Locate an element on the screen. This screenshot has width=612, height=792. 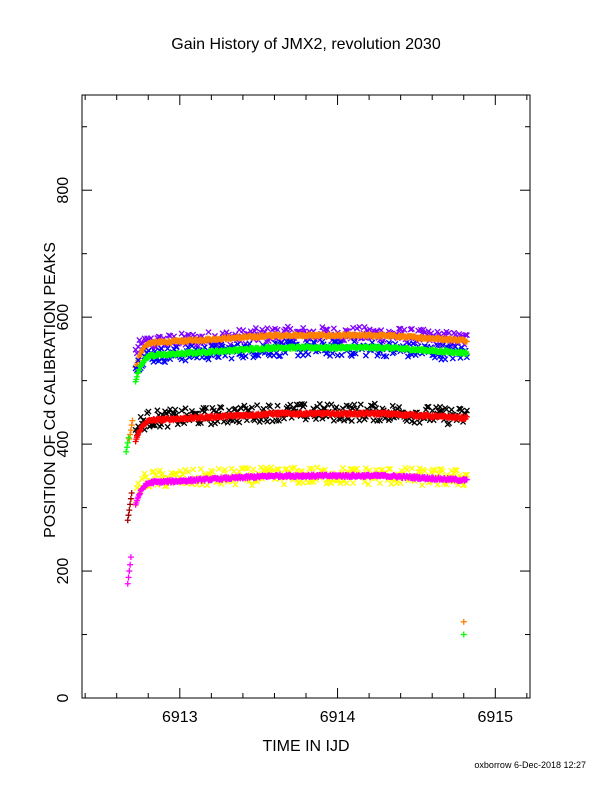
footer-timestamp: oxborrow 6-Dec-2018 12:27 is located at coordinates (530, 765).